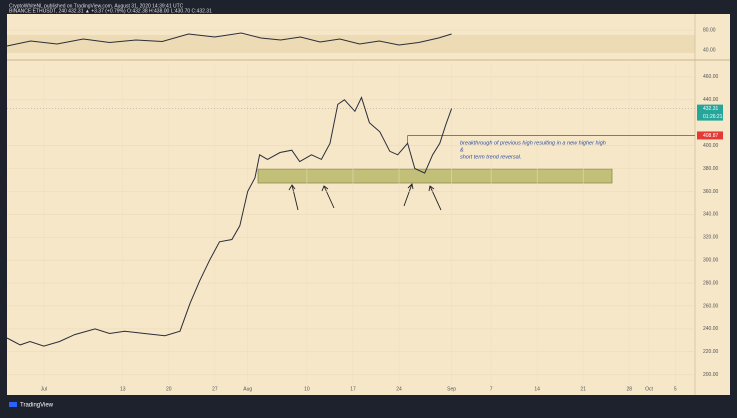 This screenshot has height=418, width=737. I want to click on y-tick-label: 220.00, so click(711, 352).